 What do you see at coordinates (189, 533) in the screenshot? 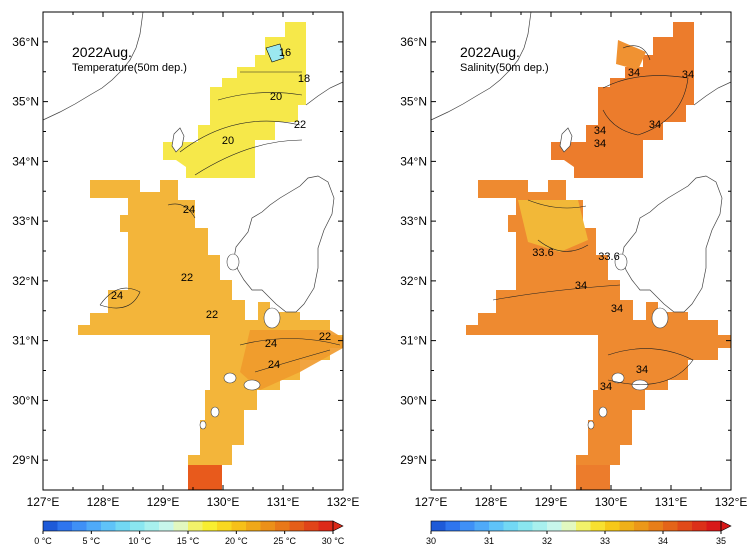
I see `colorbar: 0 °C 5 °C 10 °C 15 °C 20 °C 25 °C 30 °C` at bounding box center [189, 533].